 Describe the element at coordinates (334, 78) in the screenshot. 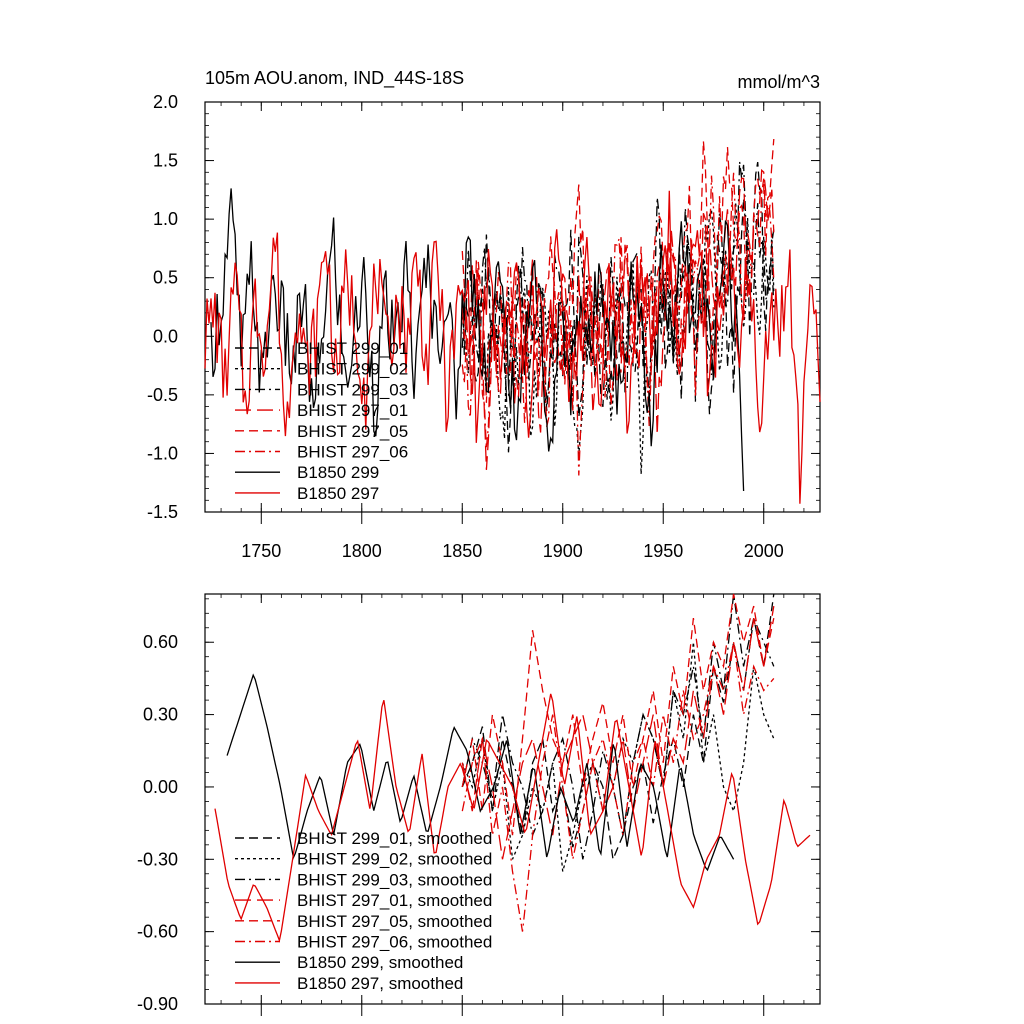

I see `chart-title: 105m AOU.anom, IND_44S-18S` at that location.